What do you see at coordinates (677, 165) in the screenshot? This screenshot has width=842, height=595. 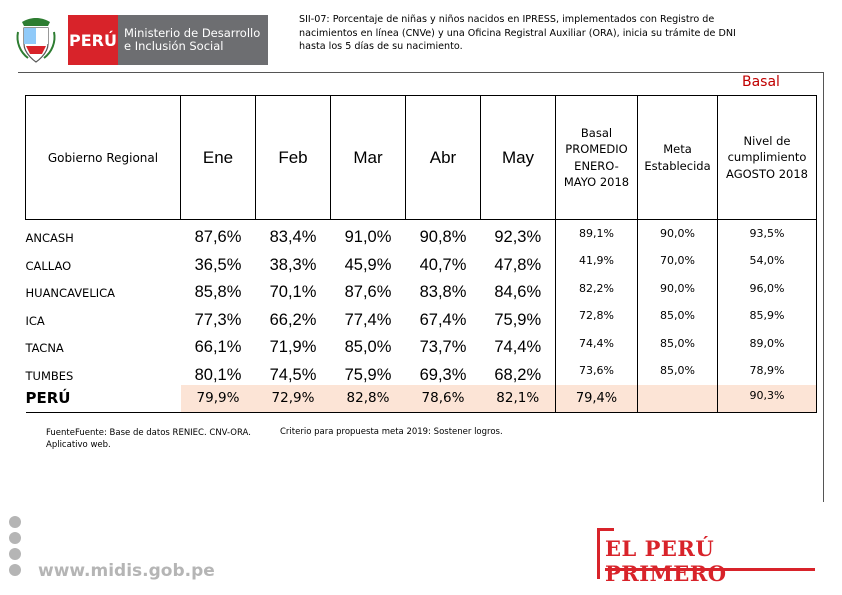 I see `header-line: Establecida` at bounding box center [677, 165].